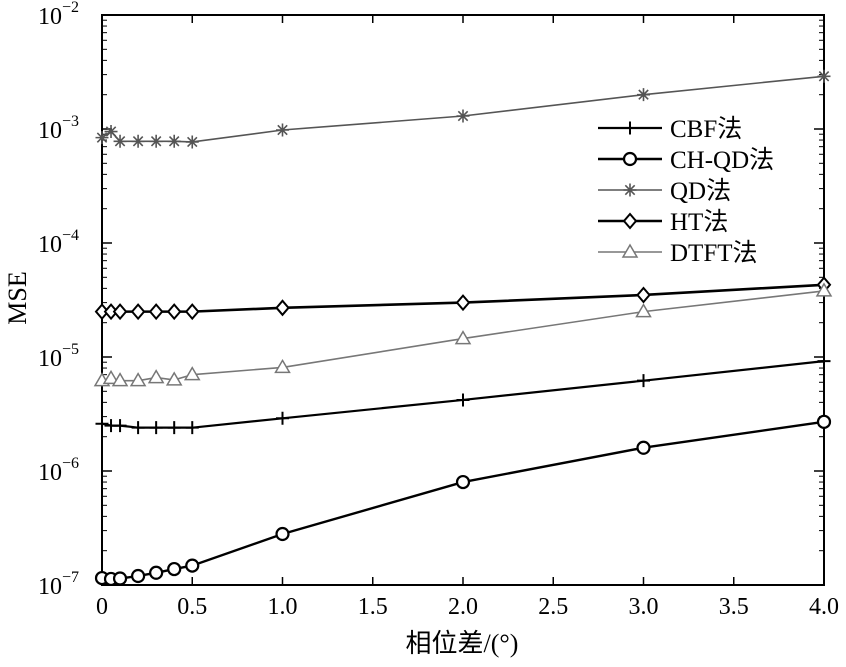 This screenshot has width=846, height=667. What do you see at coordinates (70, 349) in the screenshot?
I see `y-tick-exponent: −5` at bounding box center [70, 349].